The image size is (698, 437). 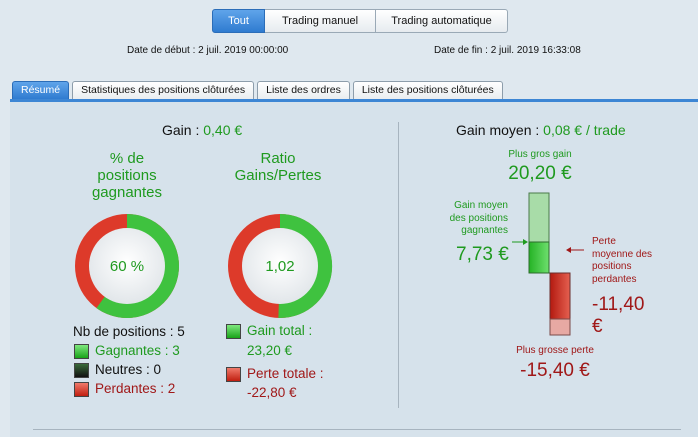 I want to click on start-date: Date de début : 2 juil. 2019 00:00:00, so click(x=208, y=50).